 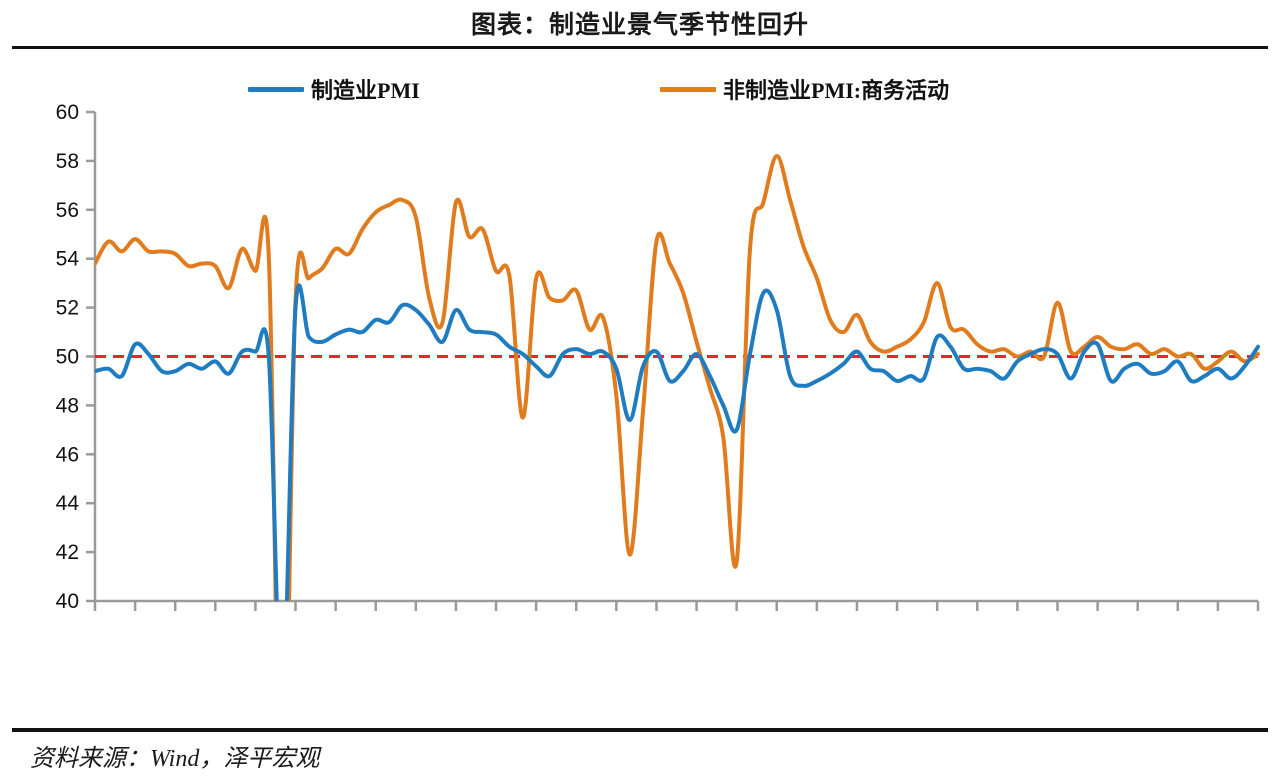 What do you see at coordinates (67, 357) in the screenshot?
I see `y-axis-tick-label: 50` at bounding box center [67, 357].